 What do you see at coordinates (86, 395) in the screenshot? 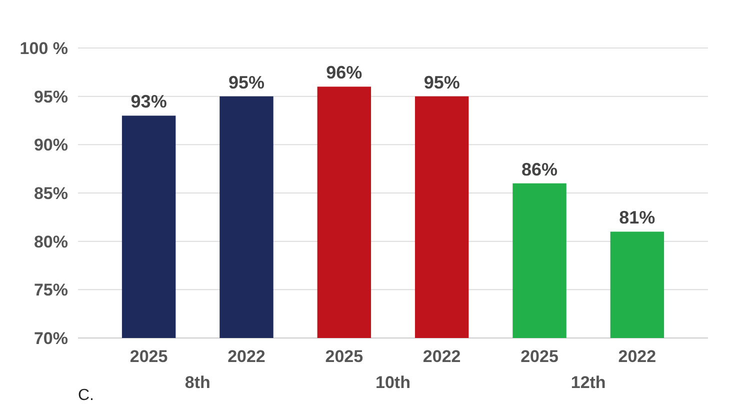
I see `text: C.` at bounding box center [86, 395].